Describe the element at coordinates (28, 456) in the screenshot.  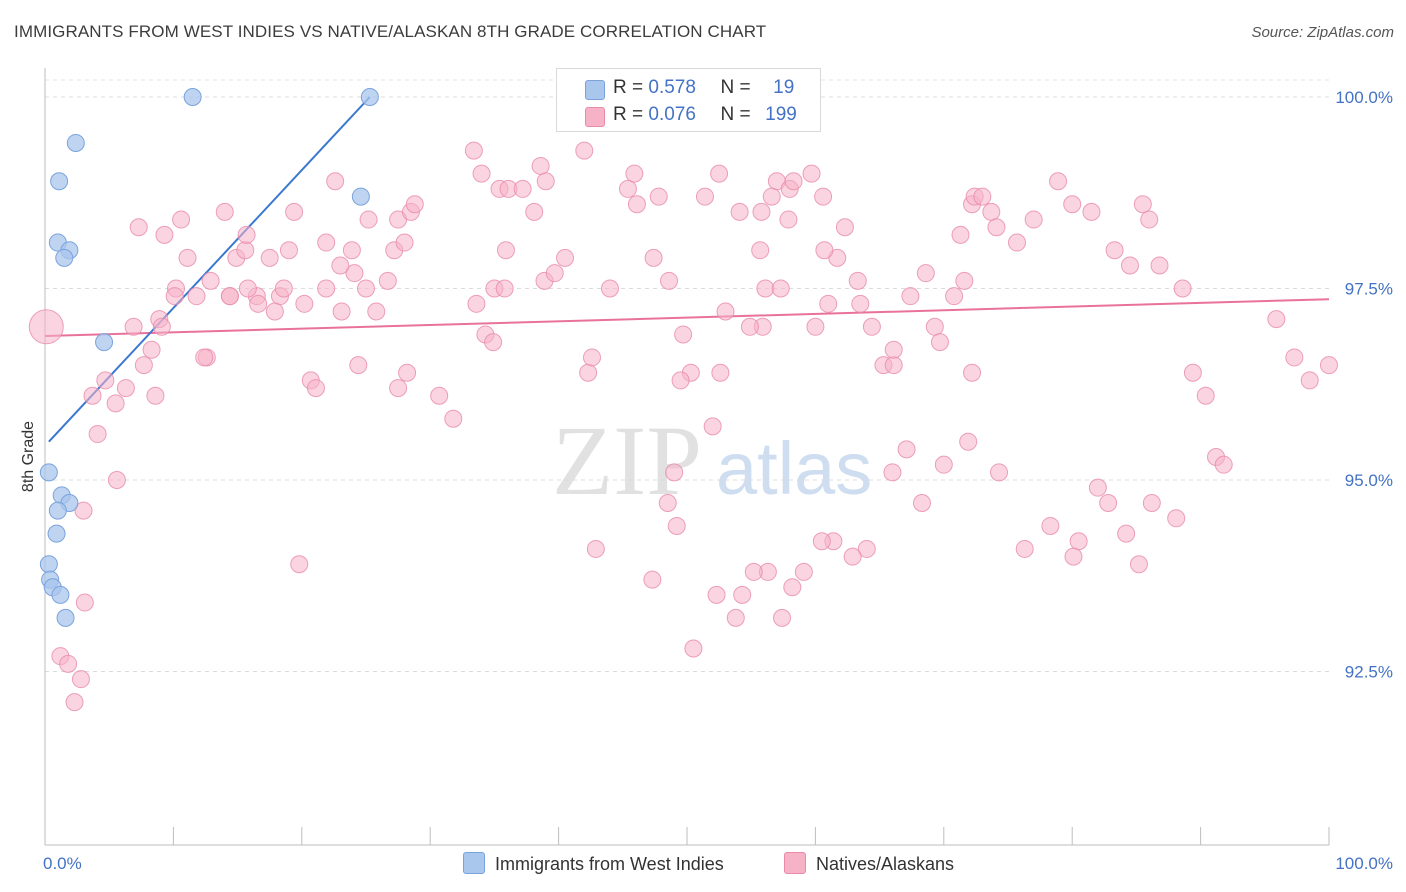
I see `y-axis-label: 8th Grade` at that location.